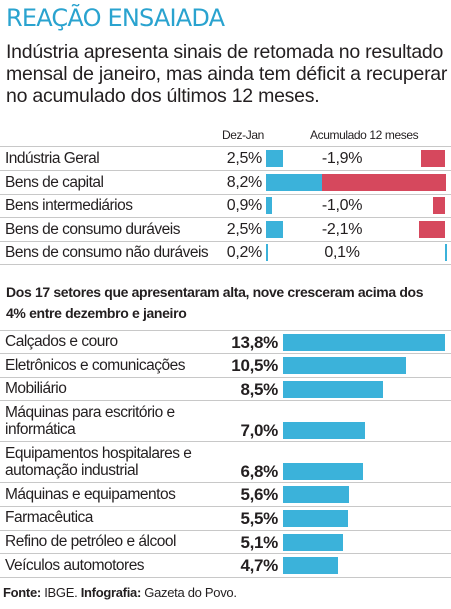  I want to click on table-row: Indústria Geral 2,5% -1,9%, so click(225, 158).